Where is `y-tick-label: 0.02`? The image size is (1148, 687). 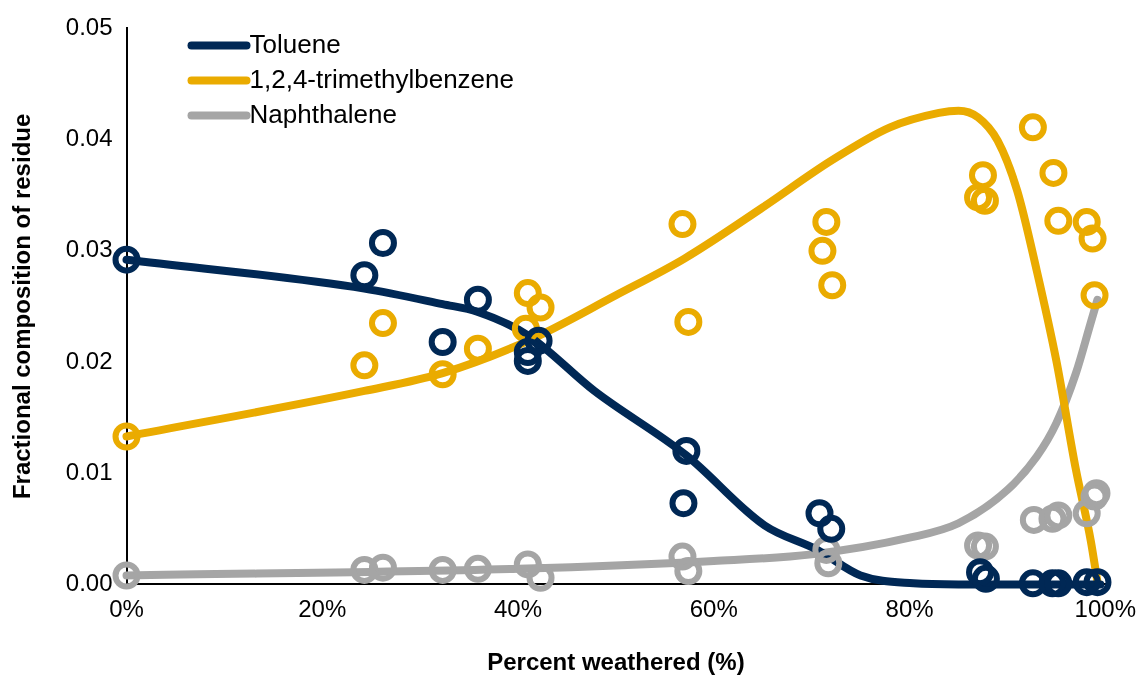 y-tick-label: 0.02 is located at coordinates (89, 360).